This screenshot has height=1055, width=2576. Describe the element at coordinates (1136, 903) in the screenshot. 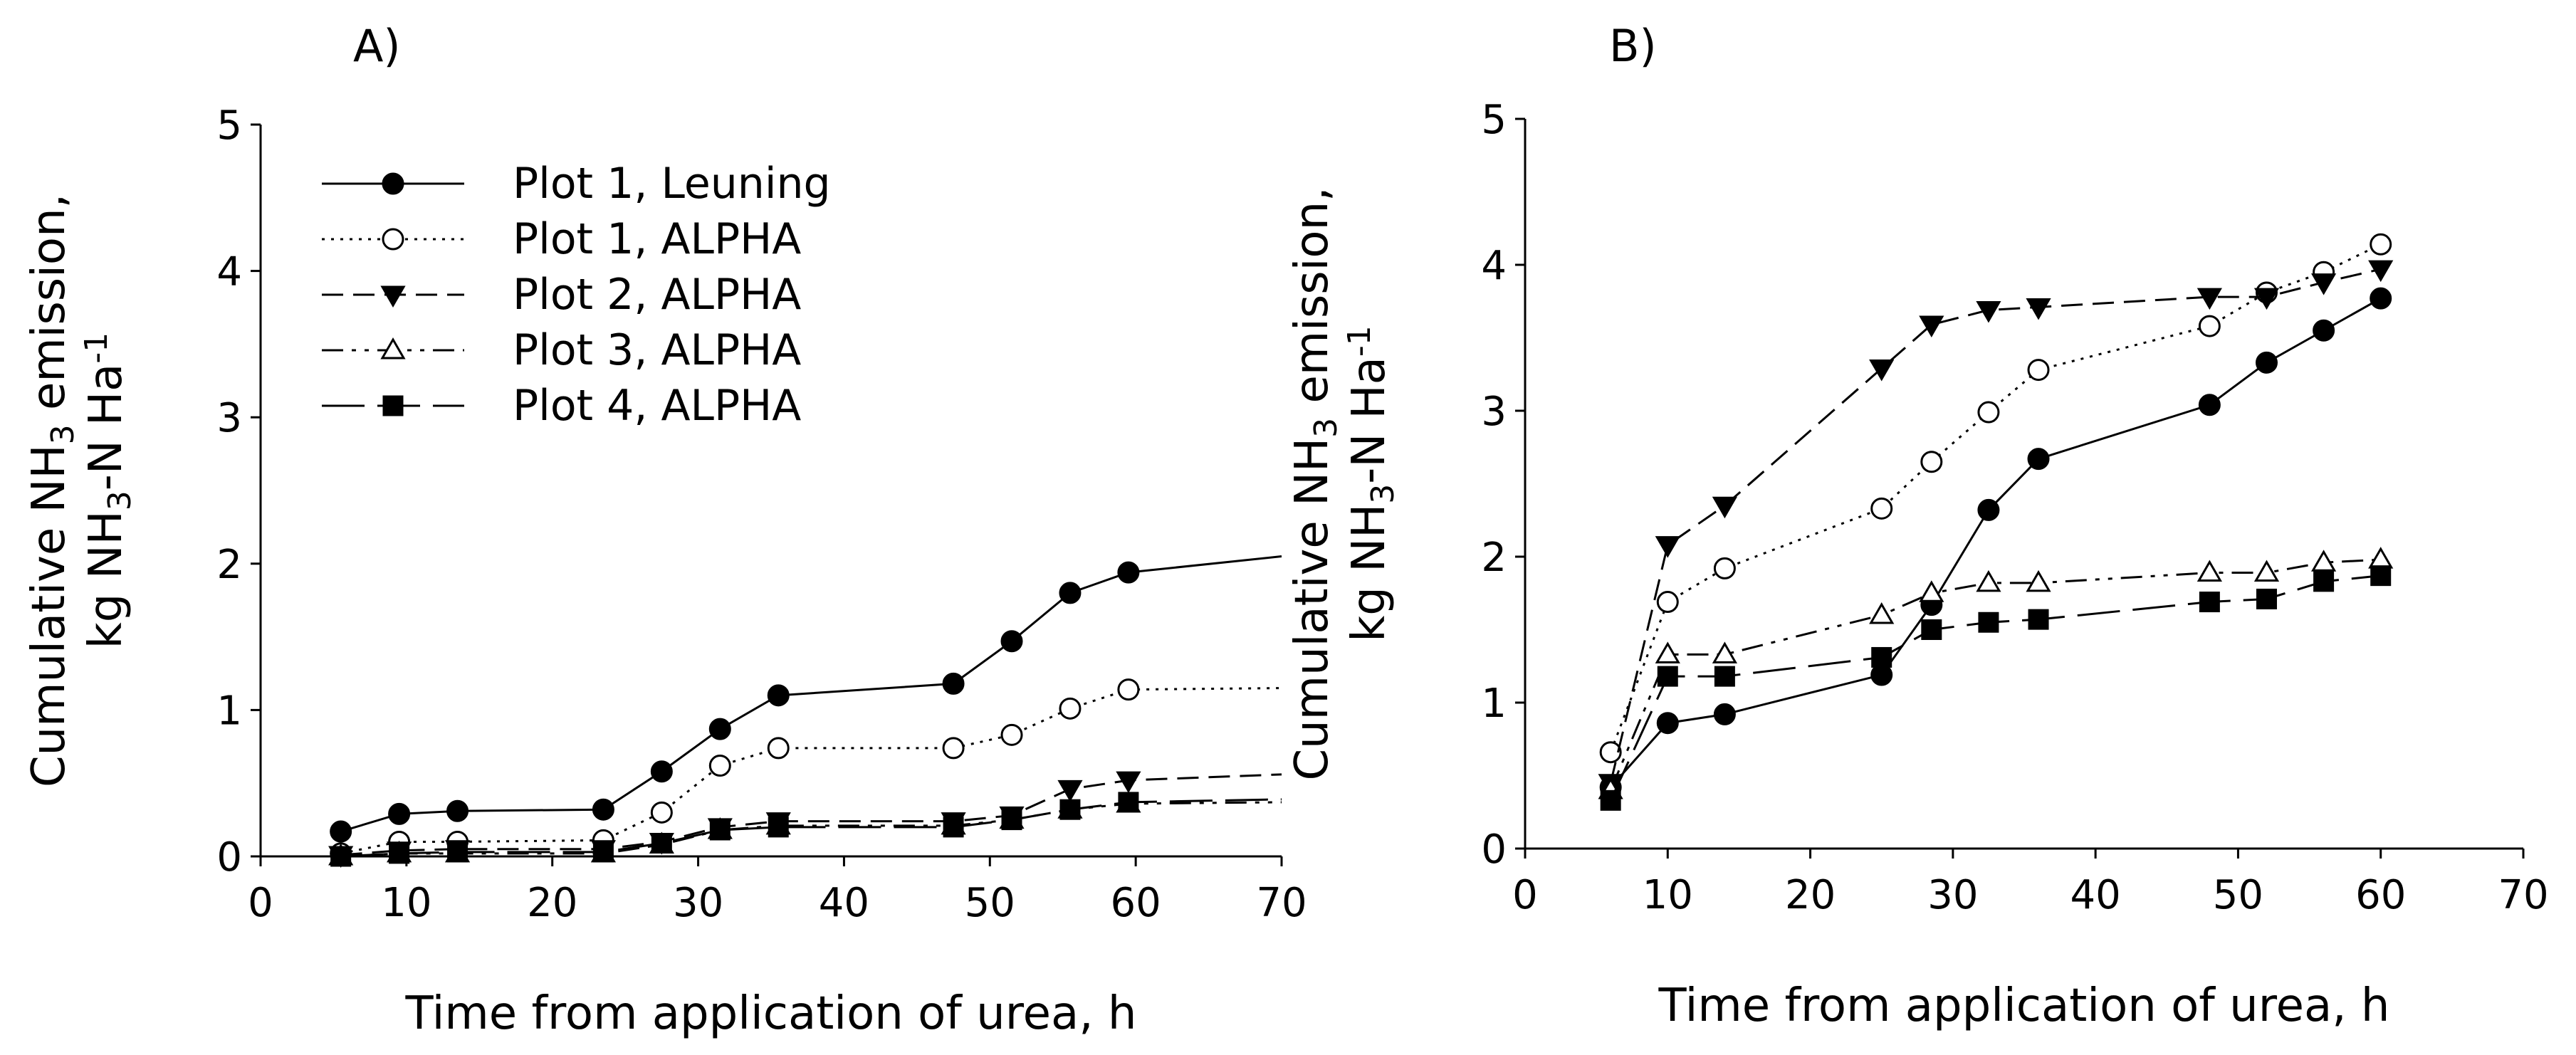

I see `x-tick-label: 60` at that location.